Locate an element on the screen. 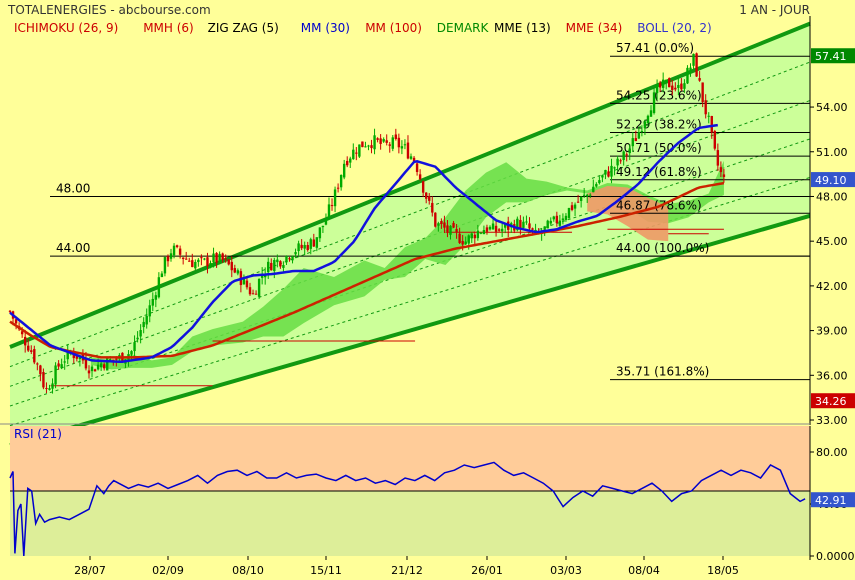  fibonacci-label: 52.29 (38.2%) is located at coordinates (659, 125).